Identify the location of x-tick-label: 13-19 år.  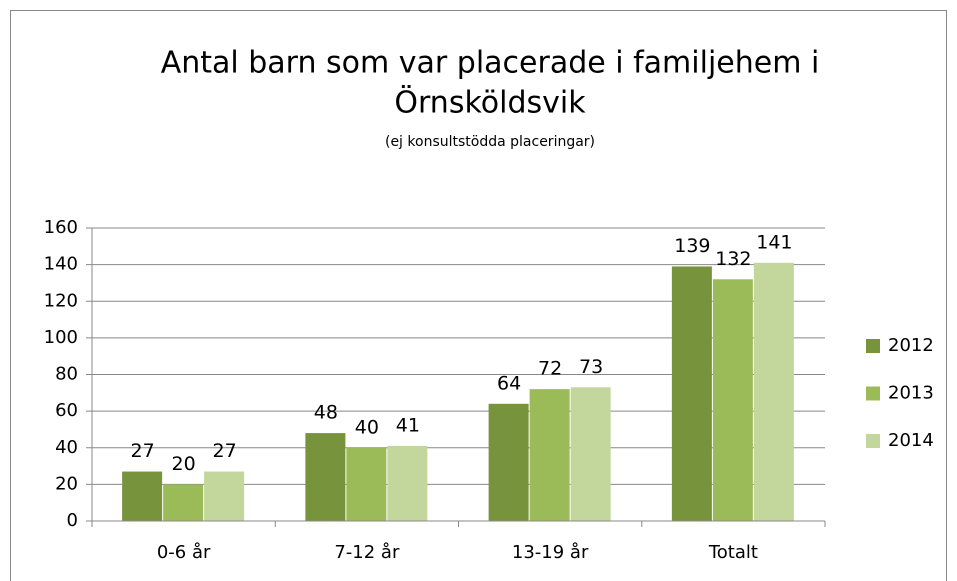
(550, 552).